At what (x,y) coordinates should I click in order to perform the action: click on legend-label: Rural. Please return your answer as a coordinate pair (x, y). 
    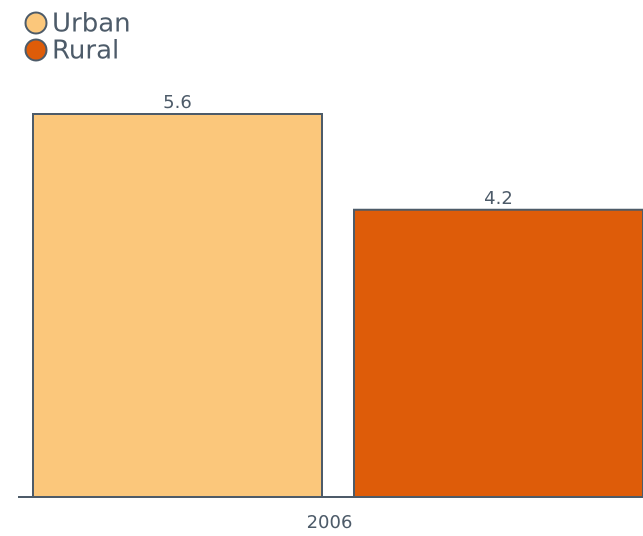
    Looking at the image, I should click on (85, 51).